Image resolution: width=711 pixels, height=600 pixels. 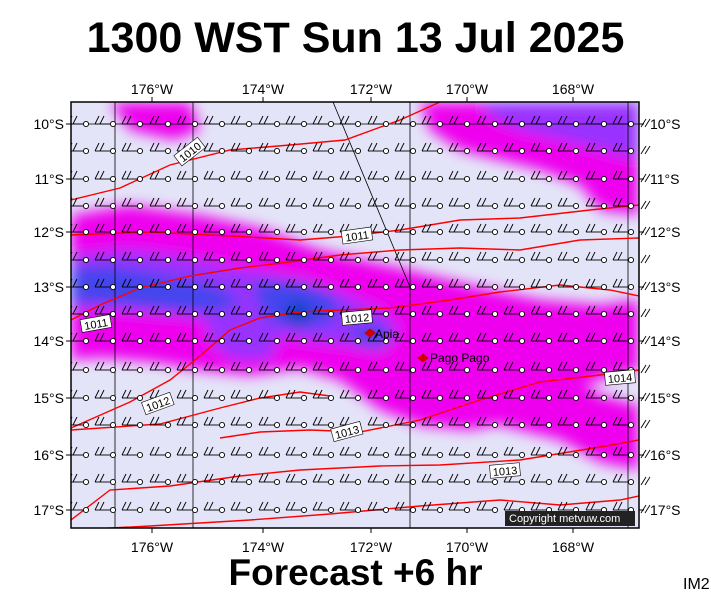 I want to click on svg-text: 1011, so click(x=95, y=325).